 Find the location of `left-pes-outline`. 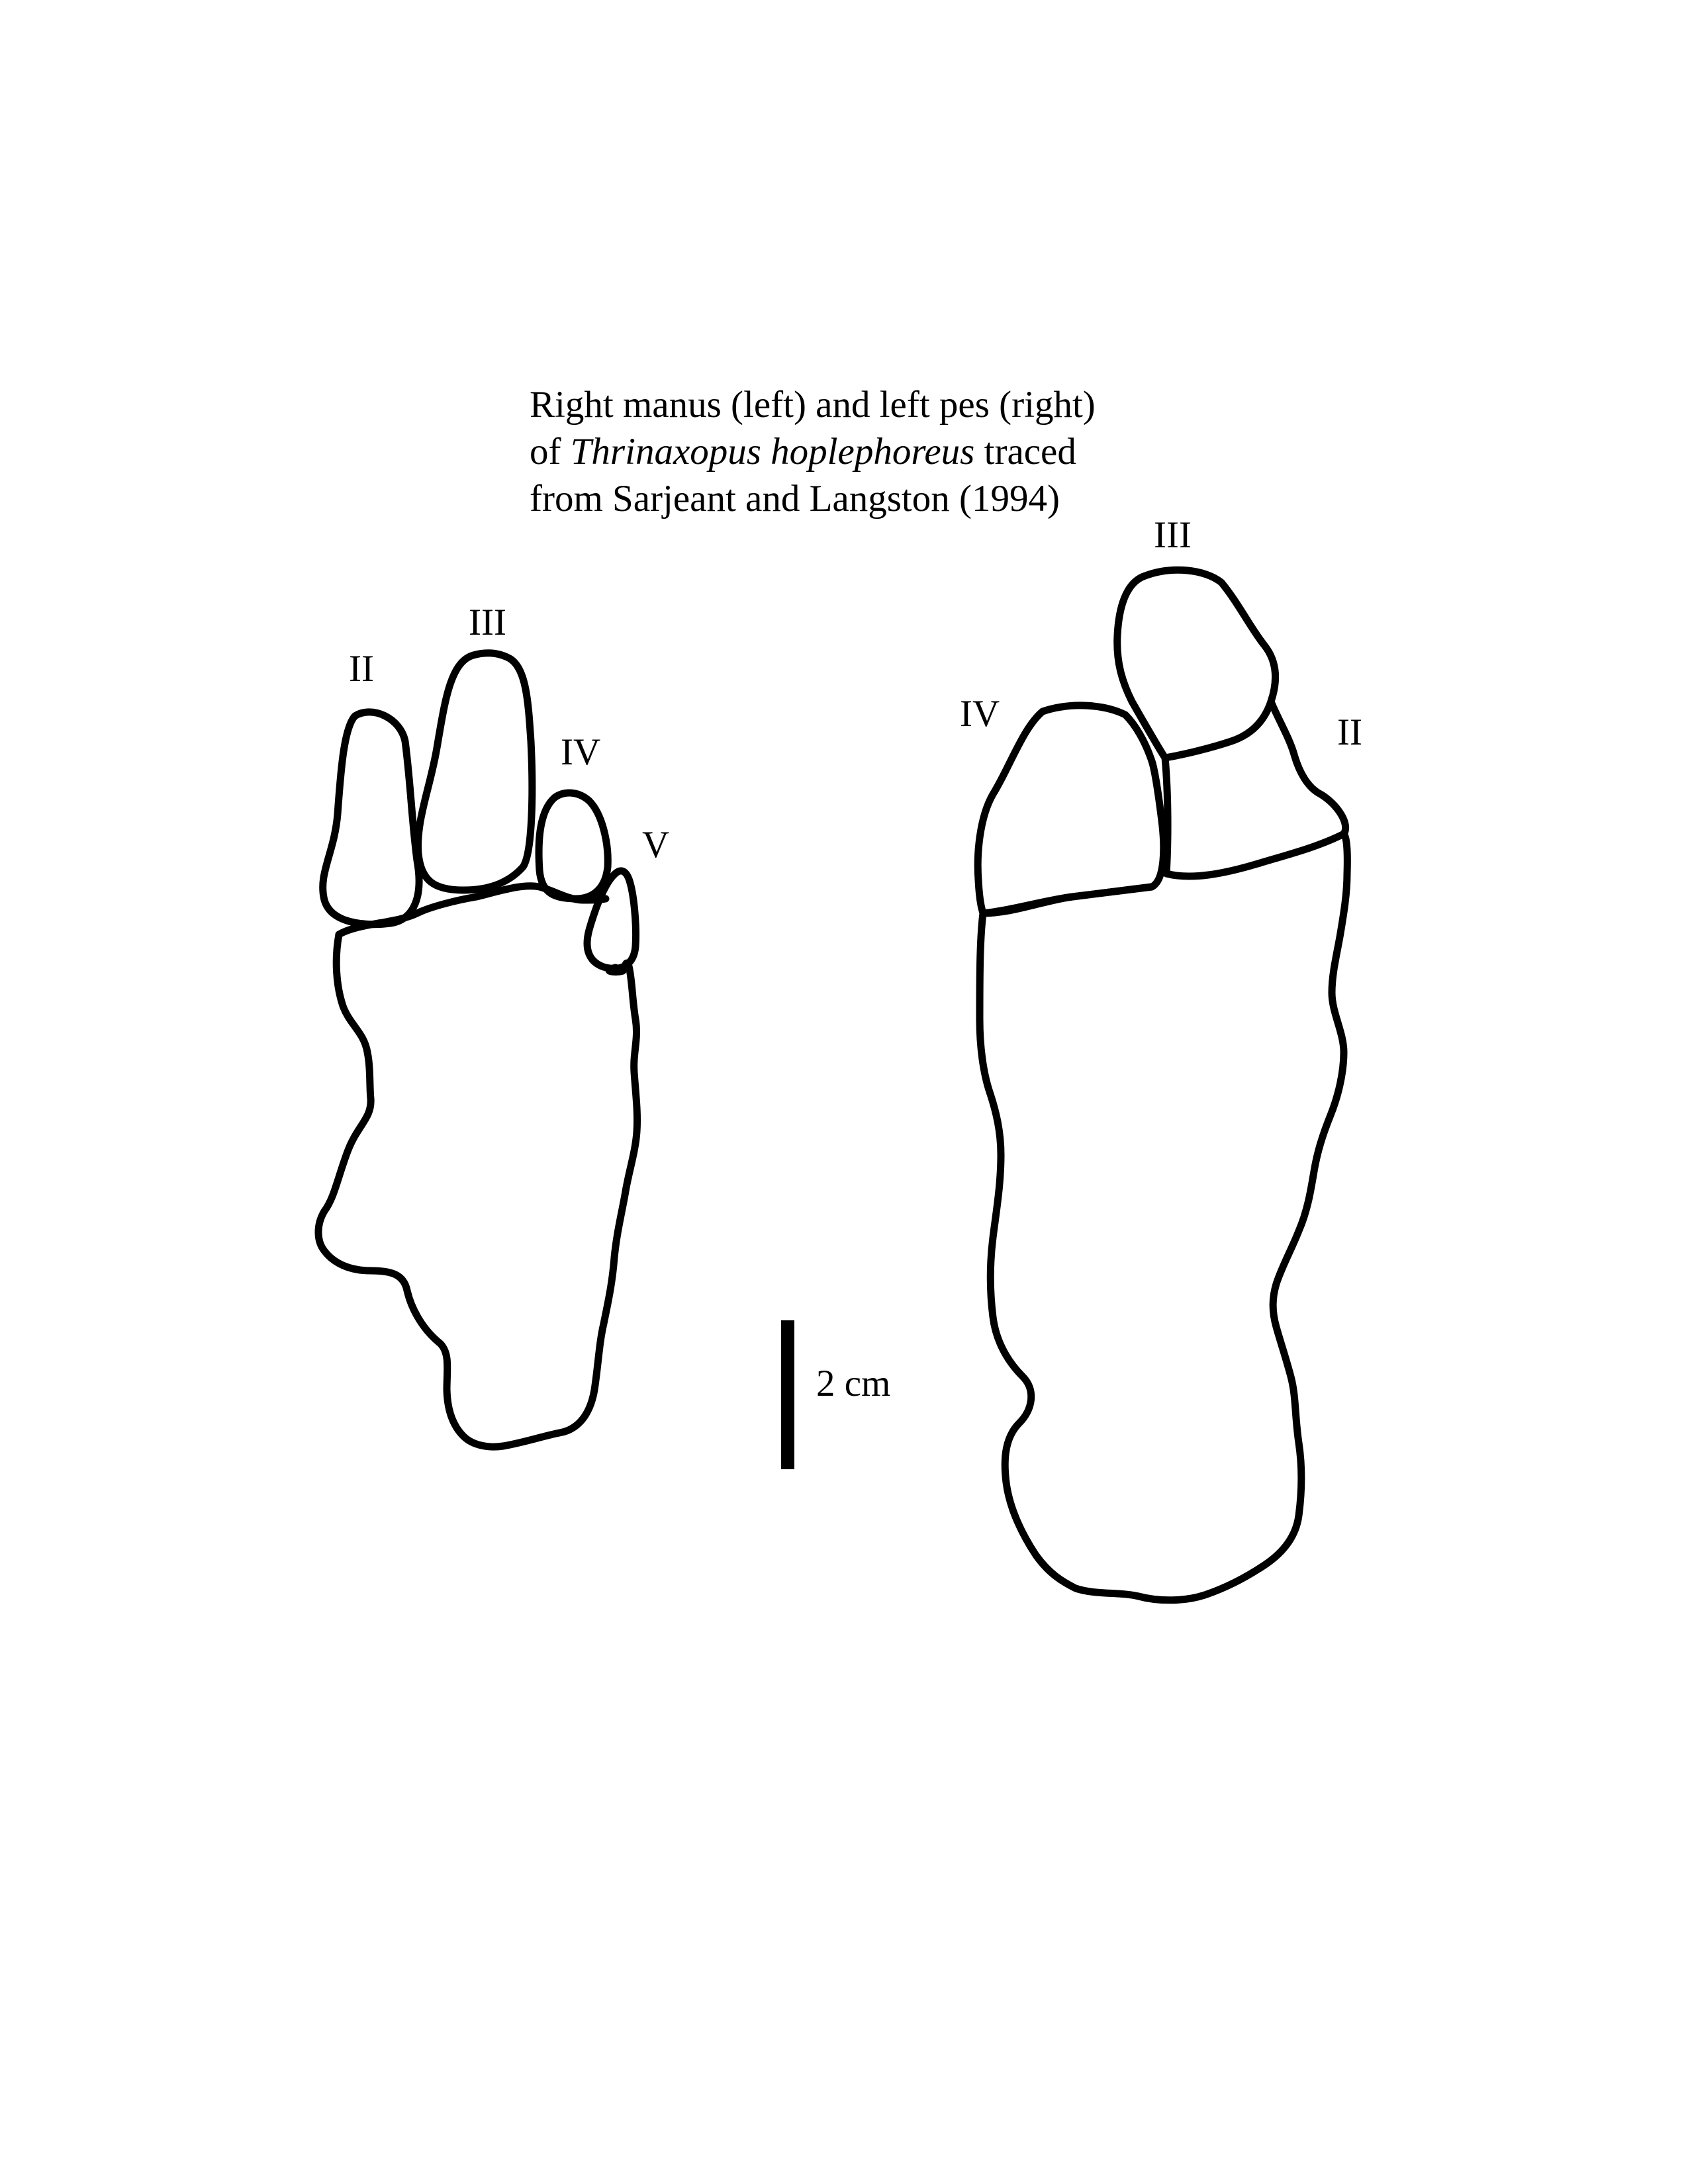

left-pes-outline is located at coordinates (1162, 1085).